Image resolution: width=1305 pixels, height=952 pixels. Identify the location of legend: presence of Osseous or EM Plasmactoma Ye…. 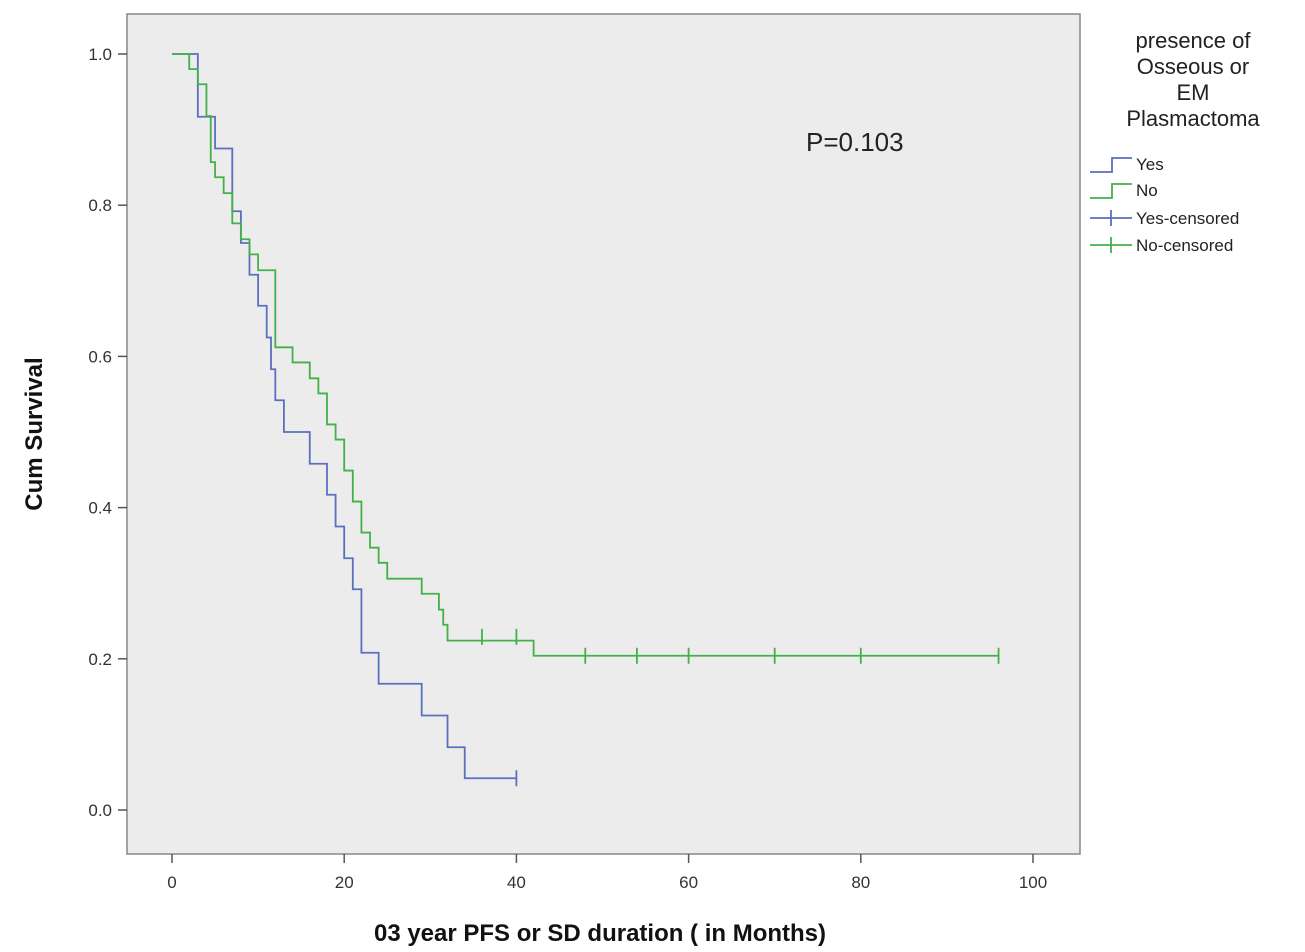
(1175, 141).